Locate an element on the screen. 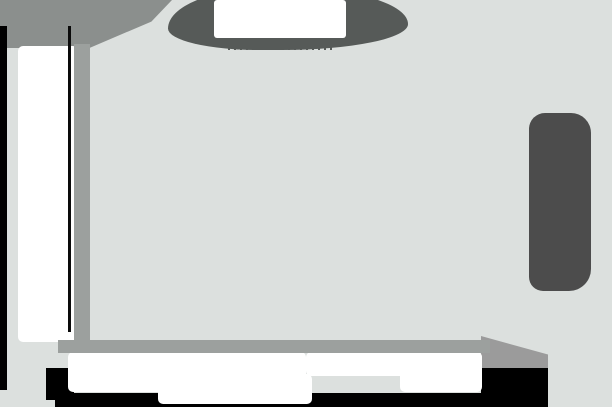 The width and height of the screenshot is (612, 407). title-card is located at coordinates (280, 19).